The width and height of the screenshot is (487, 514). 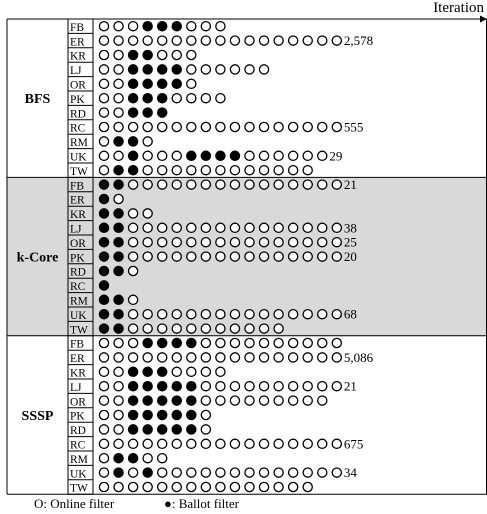 What do you see at coordinates (78, 114) in the screenshot?
I see `row-label: RD` at bounding box center [78, 114].